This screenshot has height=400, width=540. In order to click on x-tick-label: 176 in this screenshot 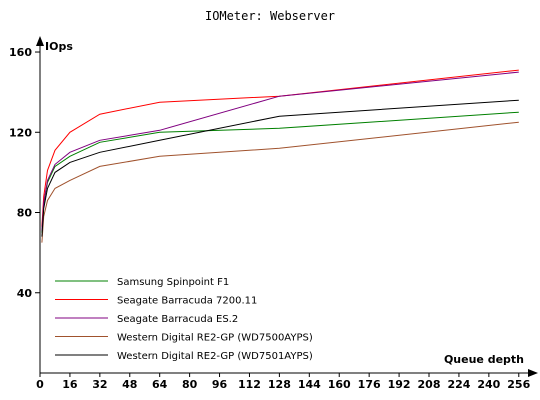, I will do `click(369, 384)`.